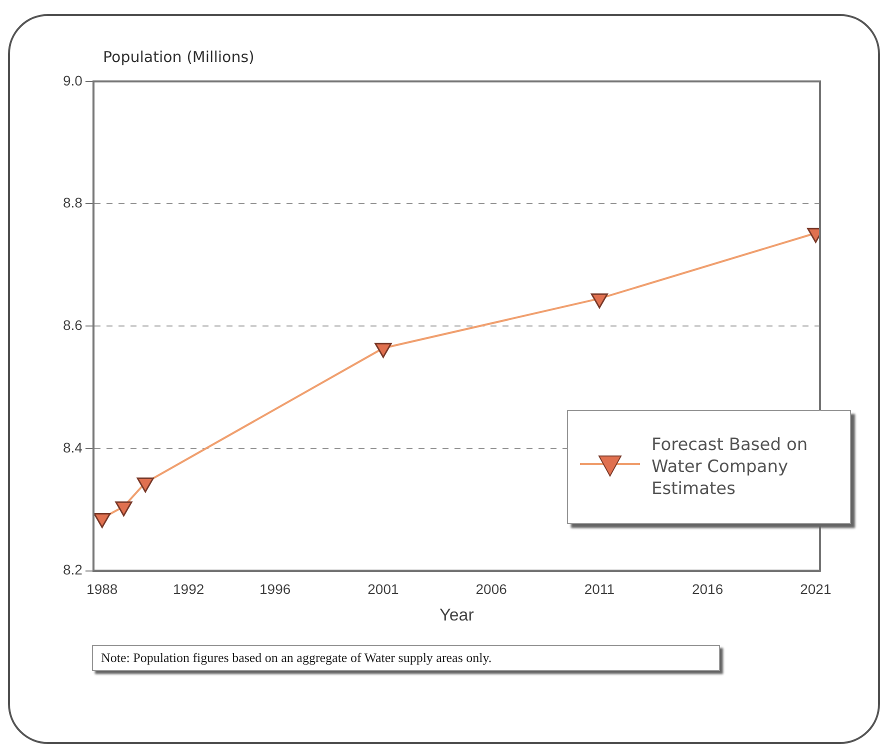 Image resolution: width=891 pixels, height=753 pixels. Describe the element at coordinates (188, 589) in the screenshot. I see `x-tick-label: 1992` at that location.